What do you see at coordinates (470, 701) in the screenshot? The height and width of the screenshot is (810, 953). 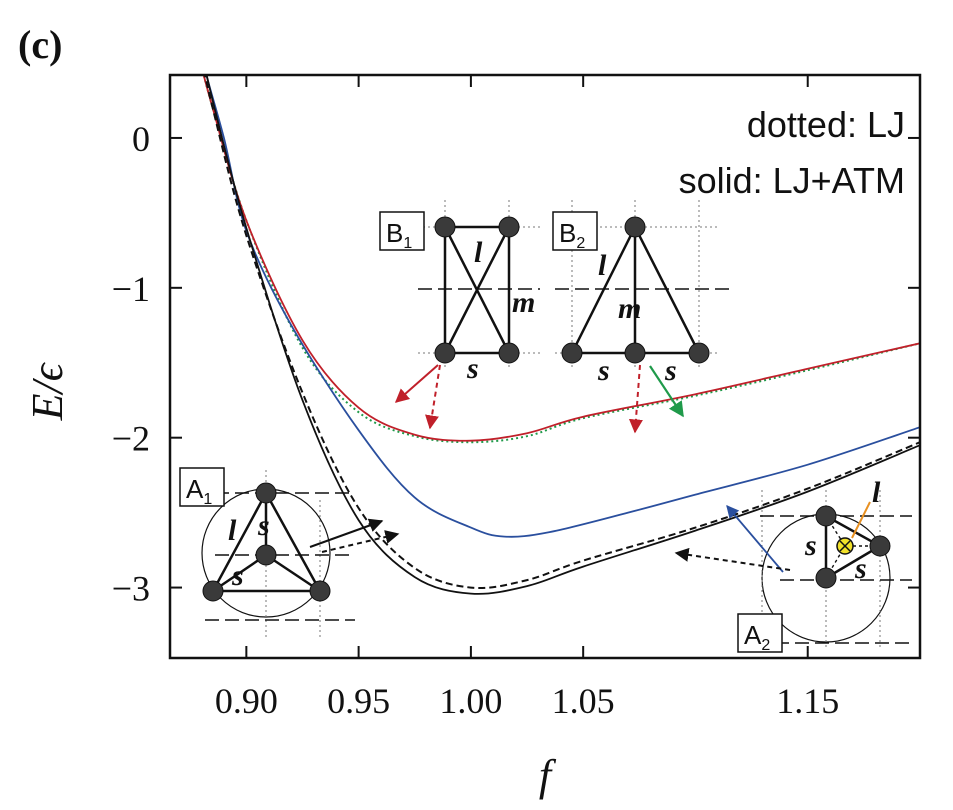 I see `x-tick-label: 1.00` at bounding box center [470, 701].